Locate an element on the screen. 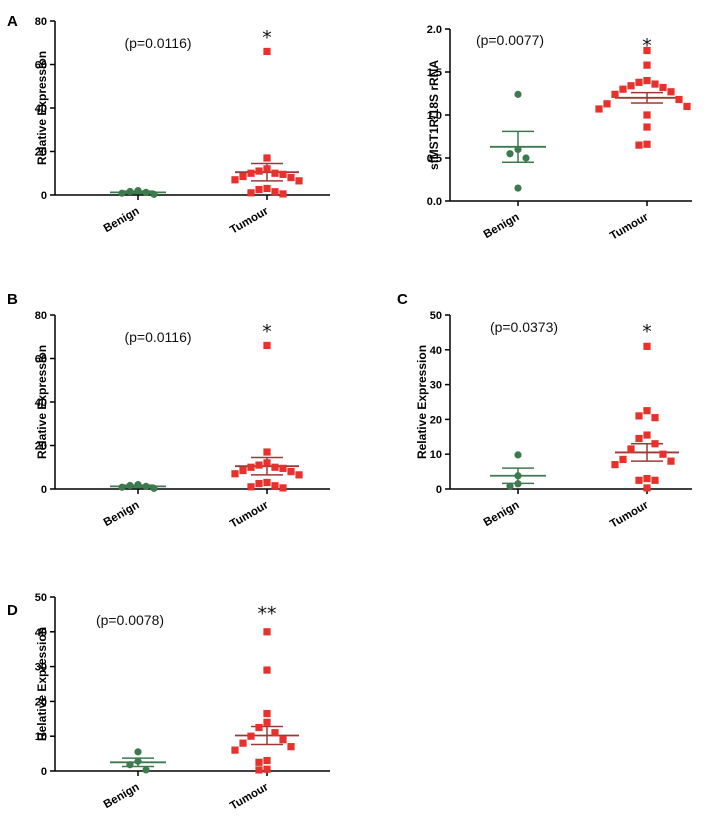  panel-label: C is located at coordinates (402, 299).